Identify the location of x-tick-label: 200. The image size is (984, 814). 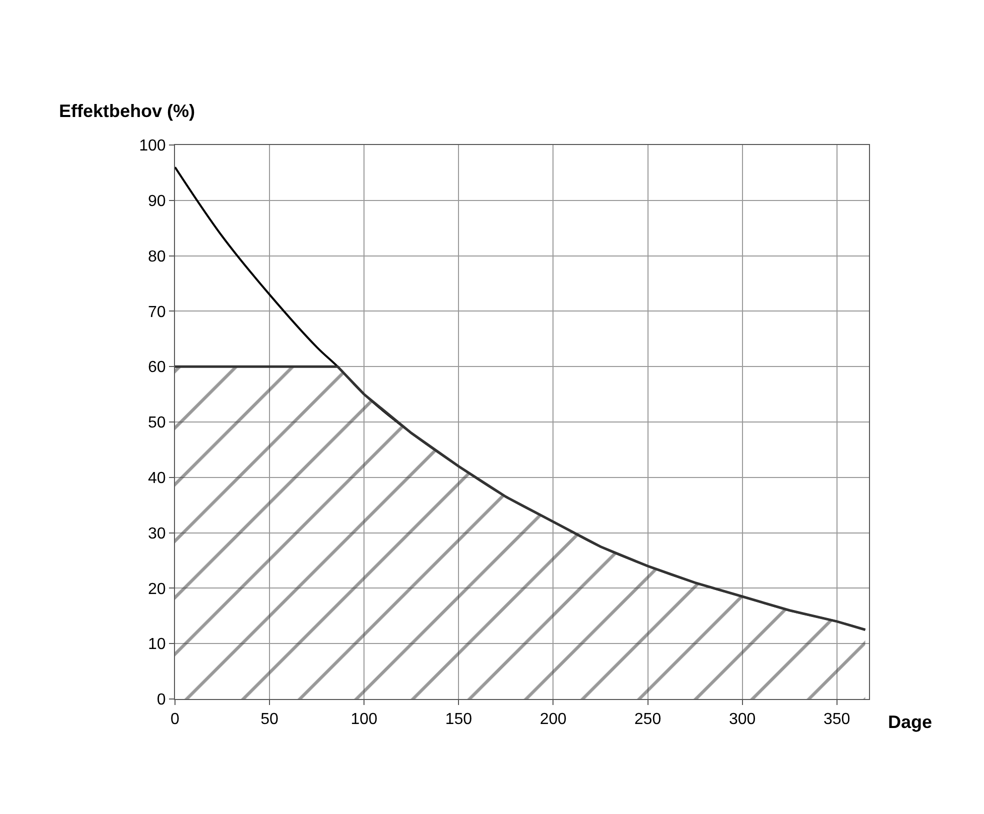
(553, 719).